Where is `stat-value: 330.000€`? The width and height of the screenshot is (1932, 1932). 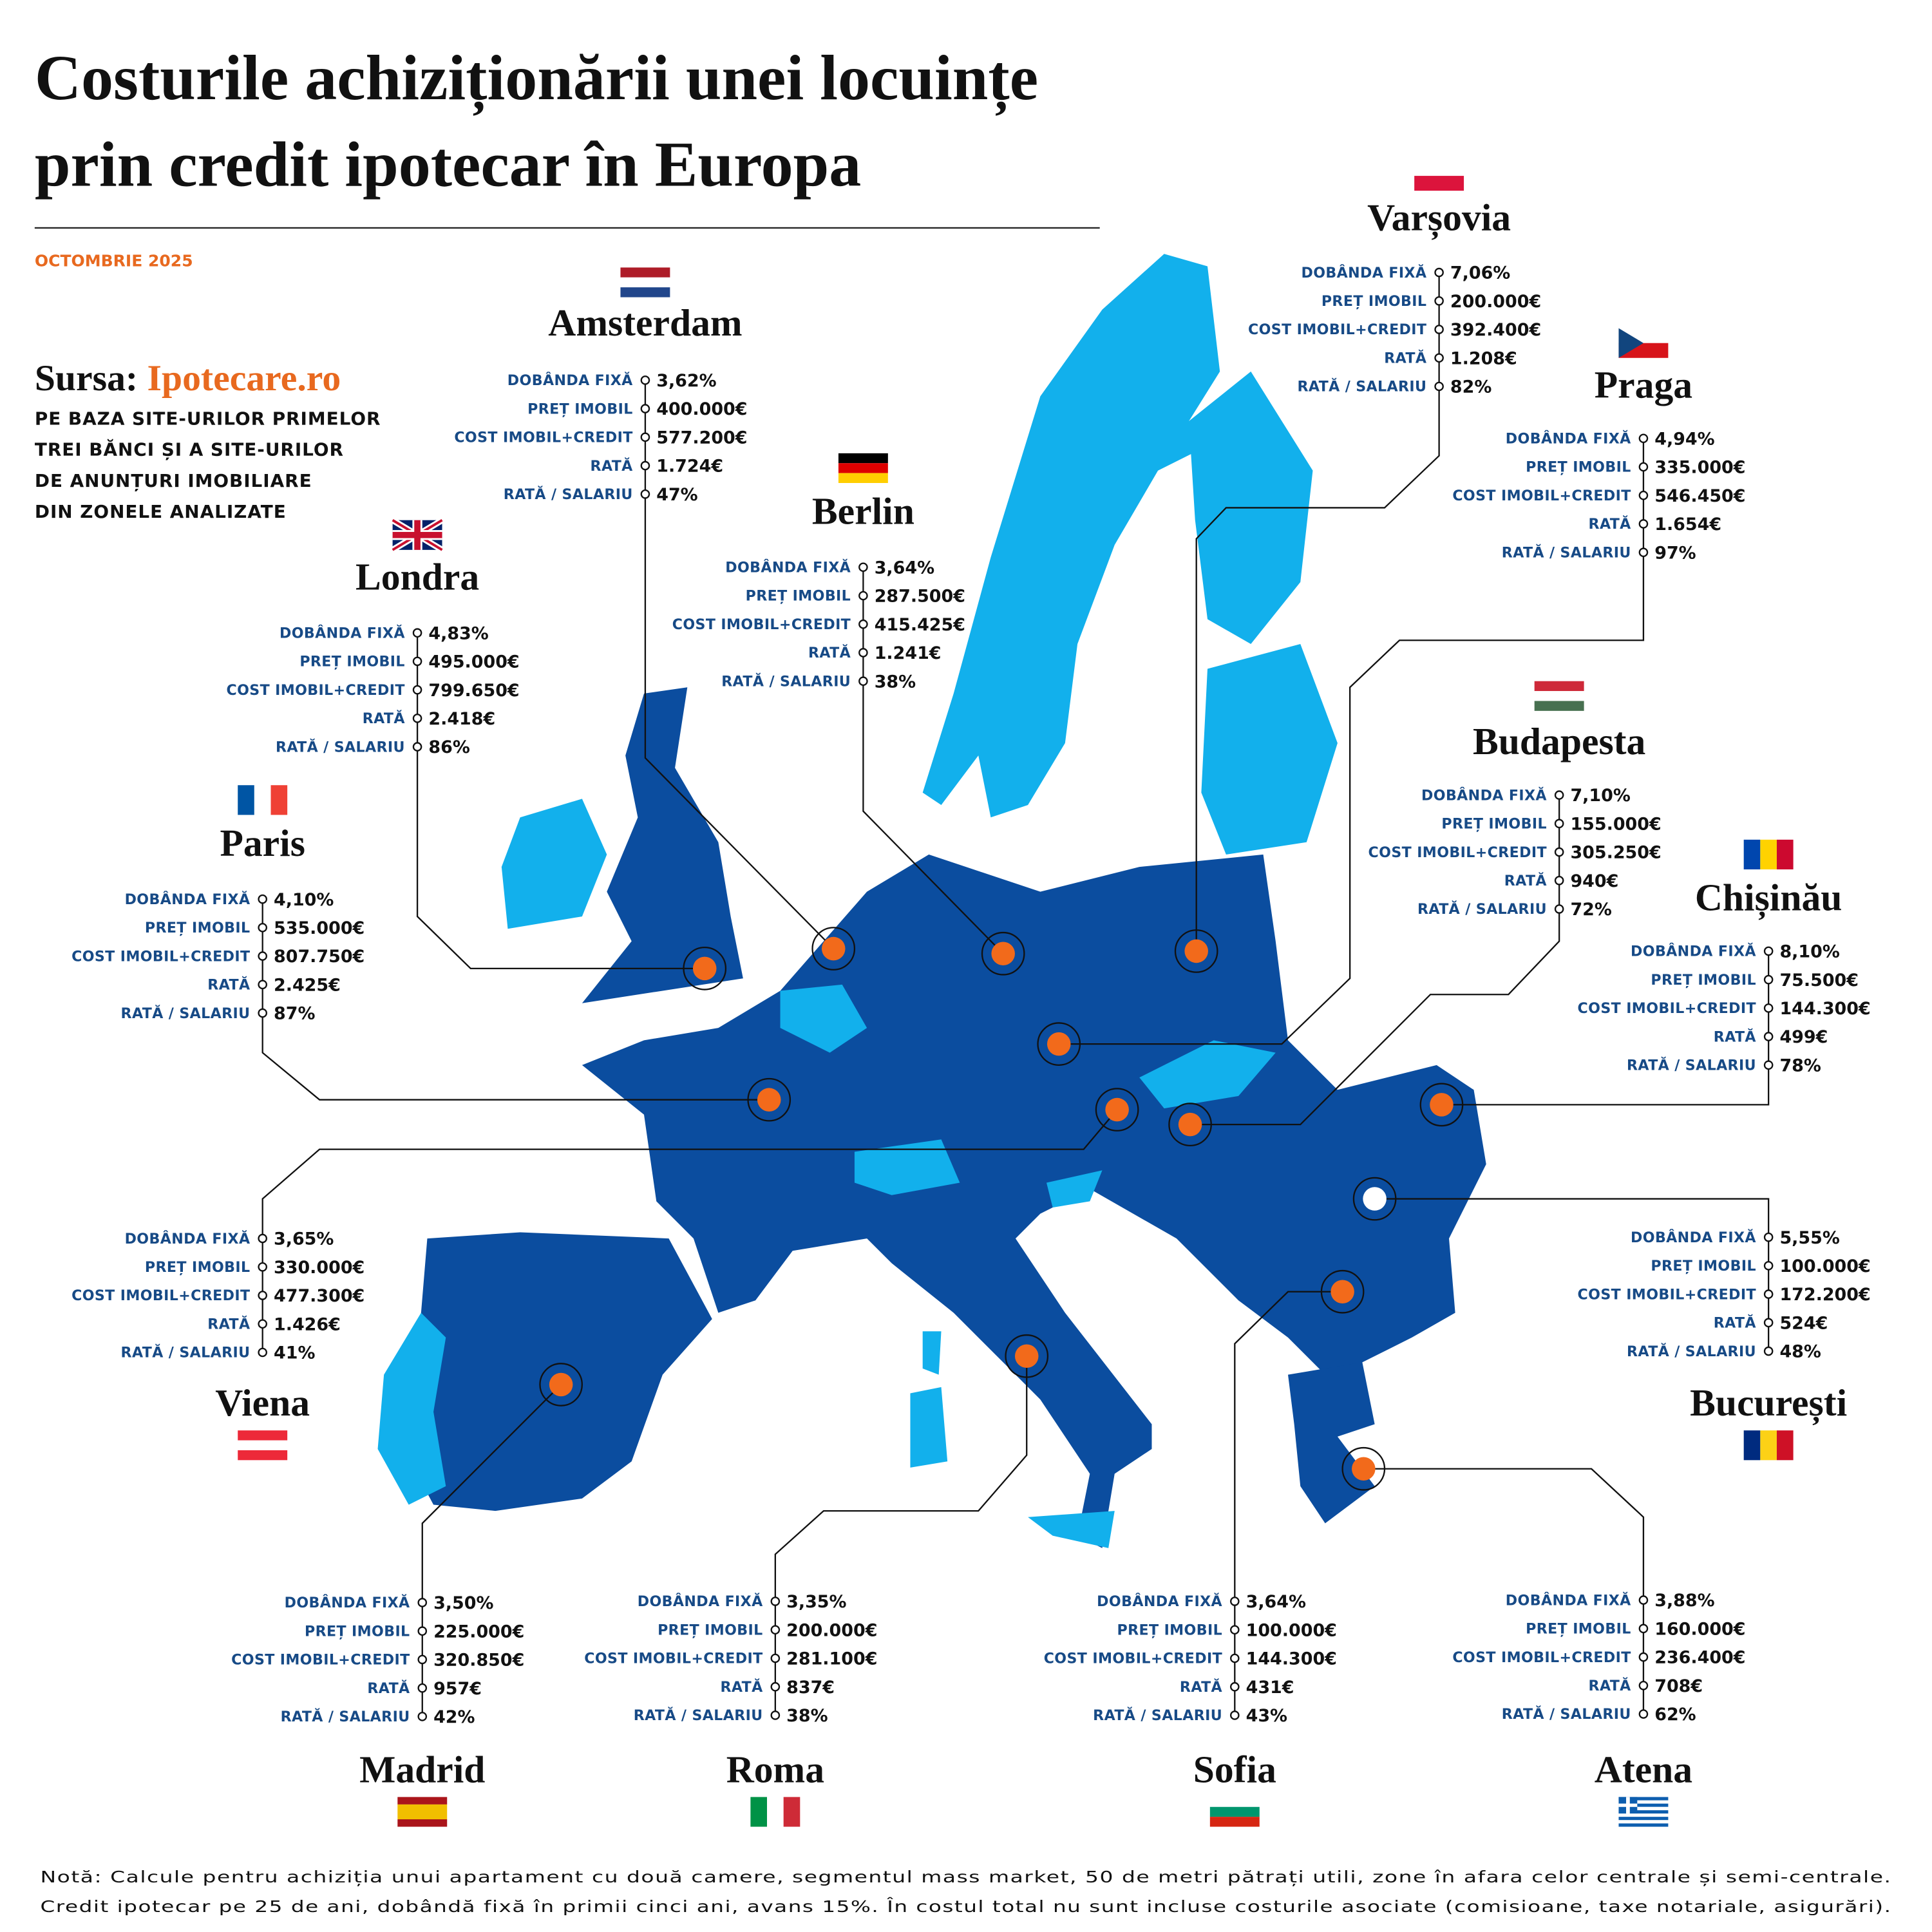 stat-value: 330.000€ is located at coordinates (319, 1268).